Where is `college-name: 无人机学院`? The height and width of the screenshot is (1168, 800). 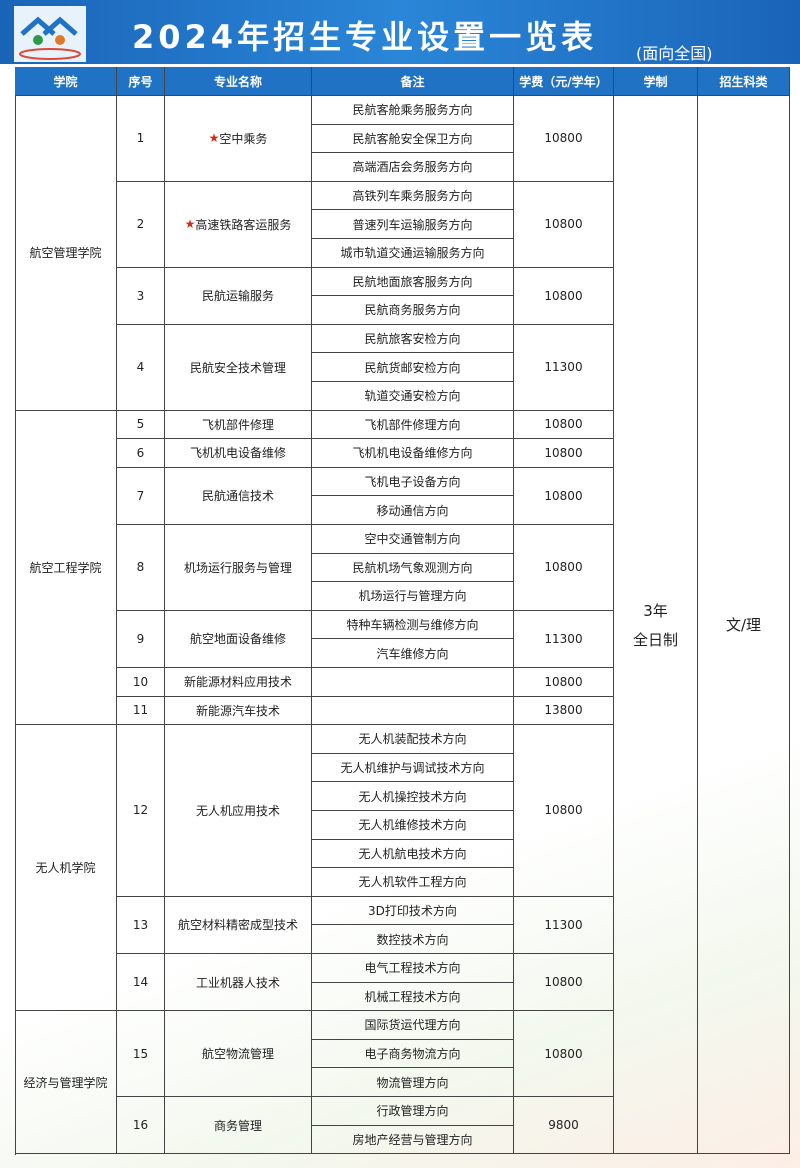 college-name: 无人机学院 is located at coordinates (66, 868).